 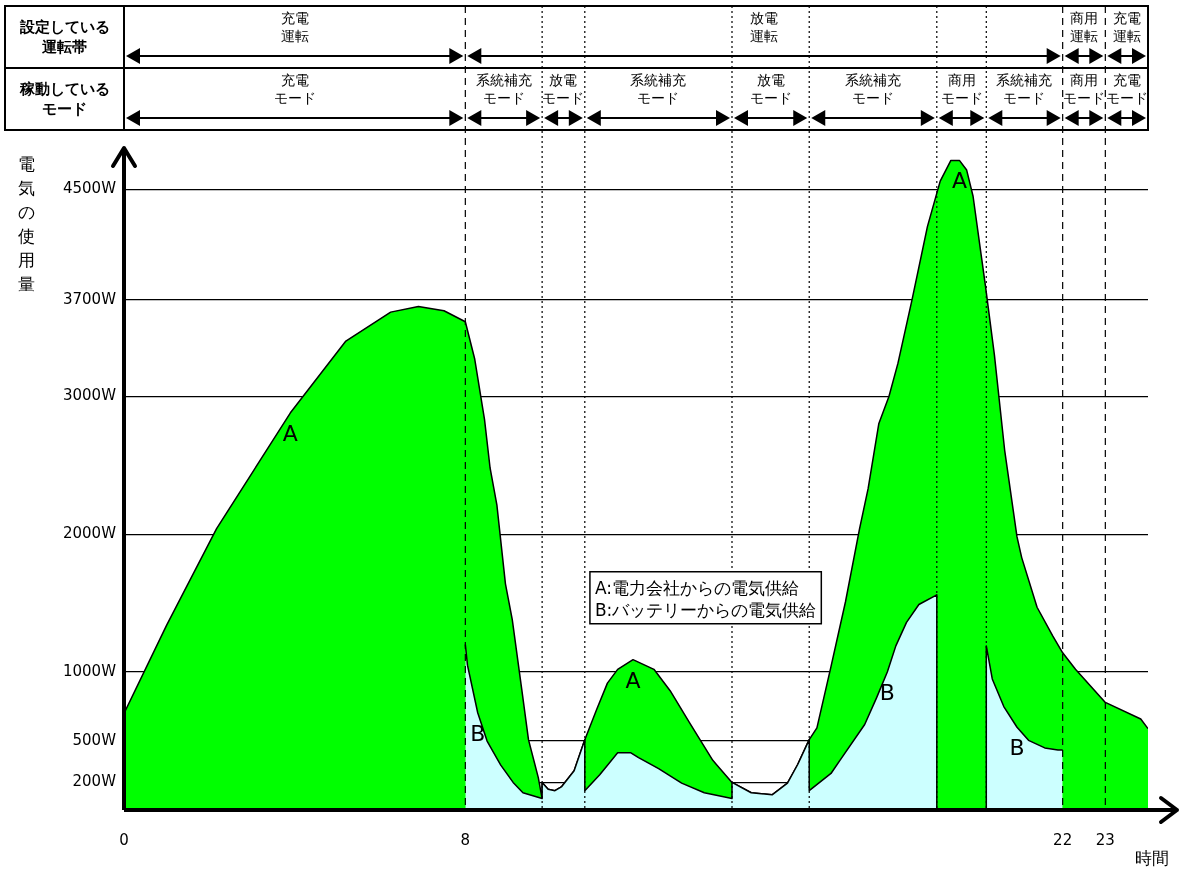 I want to click on y-tick-label: 500W, so click(x=94, y=739).